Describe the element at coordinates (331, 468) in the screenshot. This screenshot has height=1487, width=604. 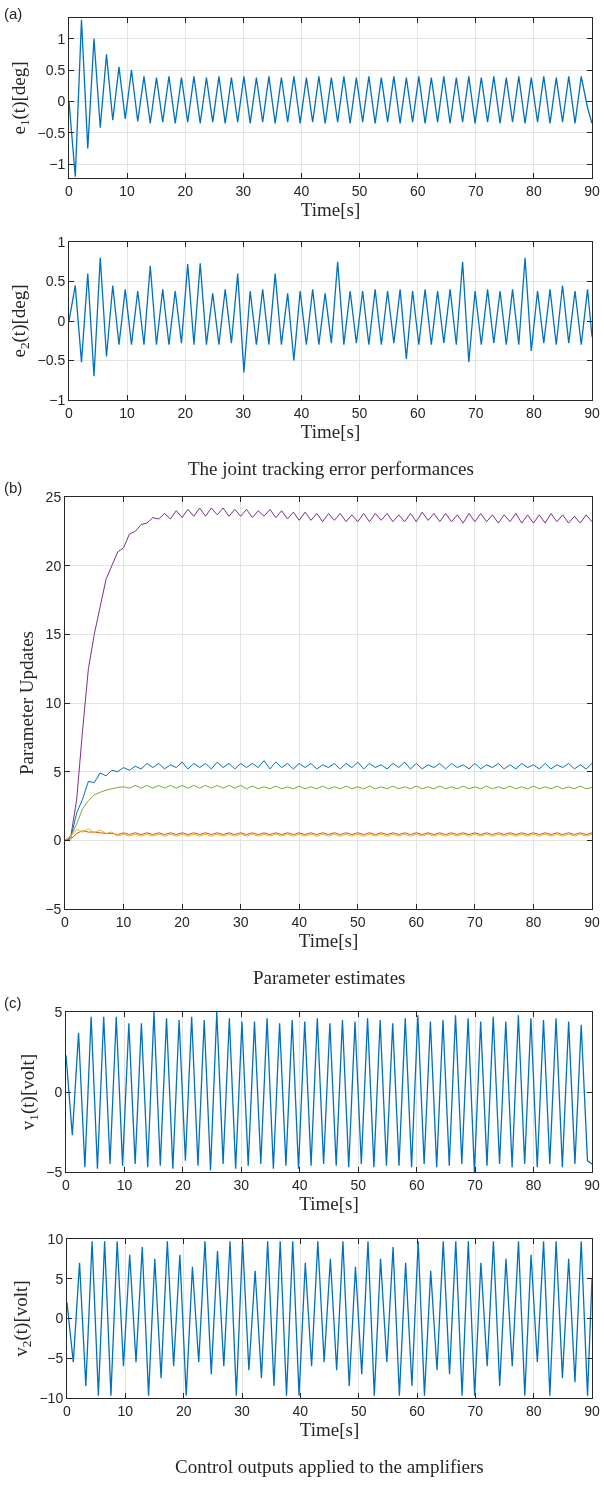
I see `text: The joint tracking error performances` at that location.